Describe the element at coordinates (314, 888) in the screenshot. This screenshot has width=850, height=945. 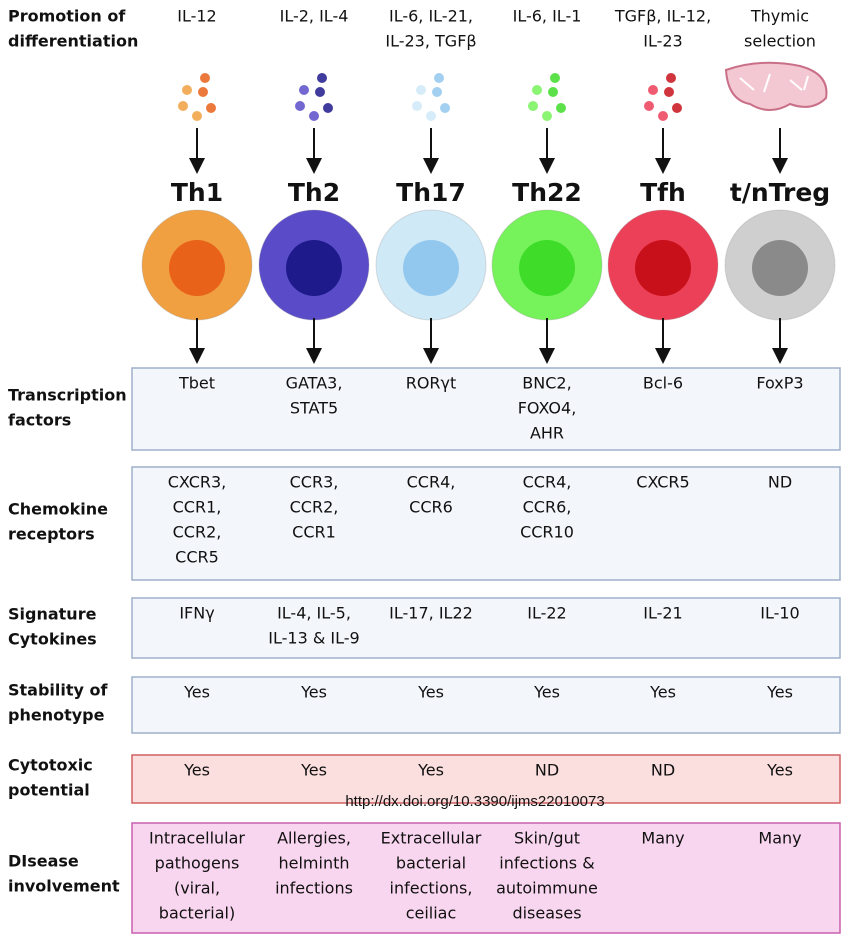
I see `cell-value: infections` at that location.